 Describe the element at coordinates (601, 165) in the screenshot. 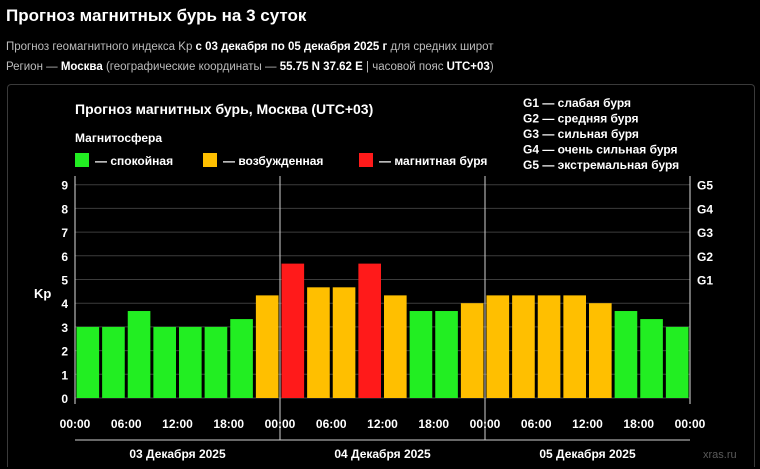

I see `storm-legend-item: G5 — экстремальная буря` at that location.